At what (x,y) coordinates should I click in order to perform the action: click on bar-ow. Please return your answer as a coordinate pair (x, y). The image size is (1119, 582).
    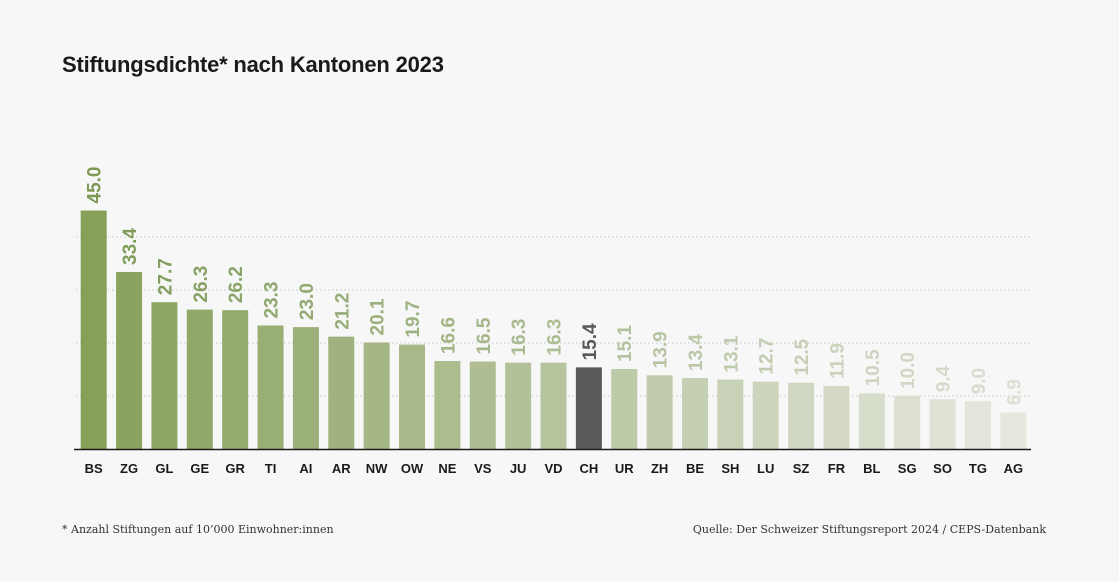
    Looking at the image, I should click on (412, 396).